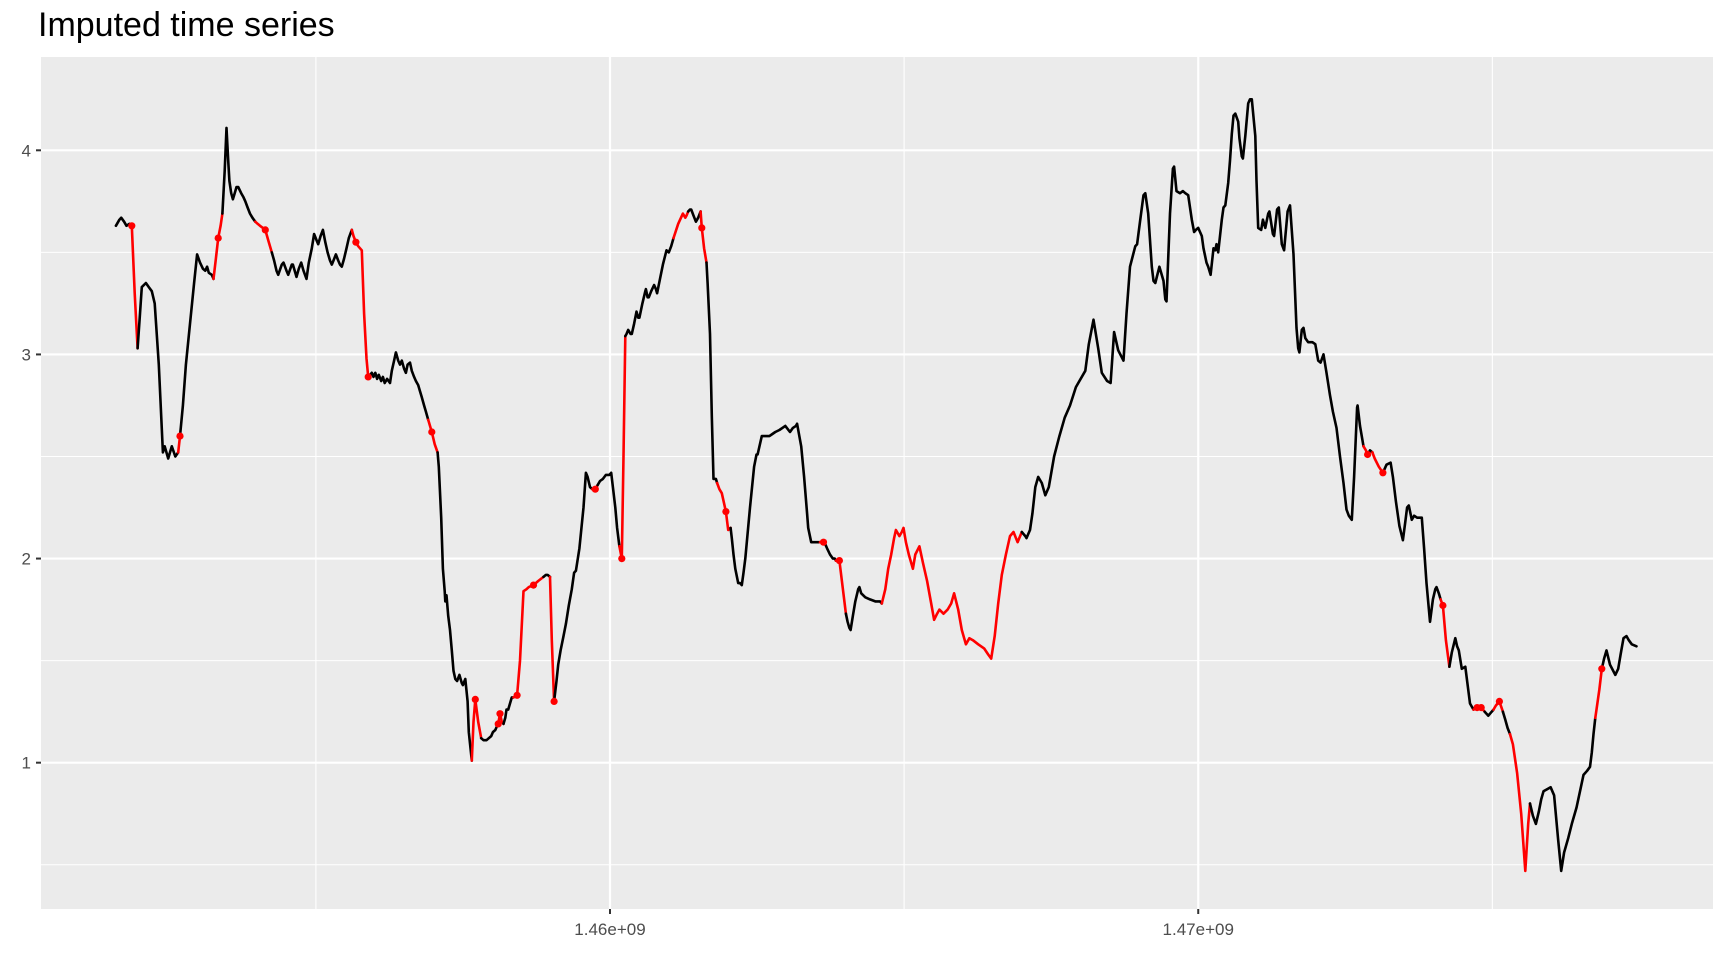 Image resolution: width=1728 pixels, height=960 pixels. Describe the element at coordinates (26, 354) in the screenshot. I see `y-axis-tick-label: 3` at that location.